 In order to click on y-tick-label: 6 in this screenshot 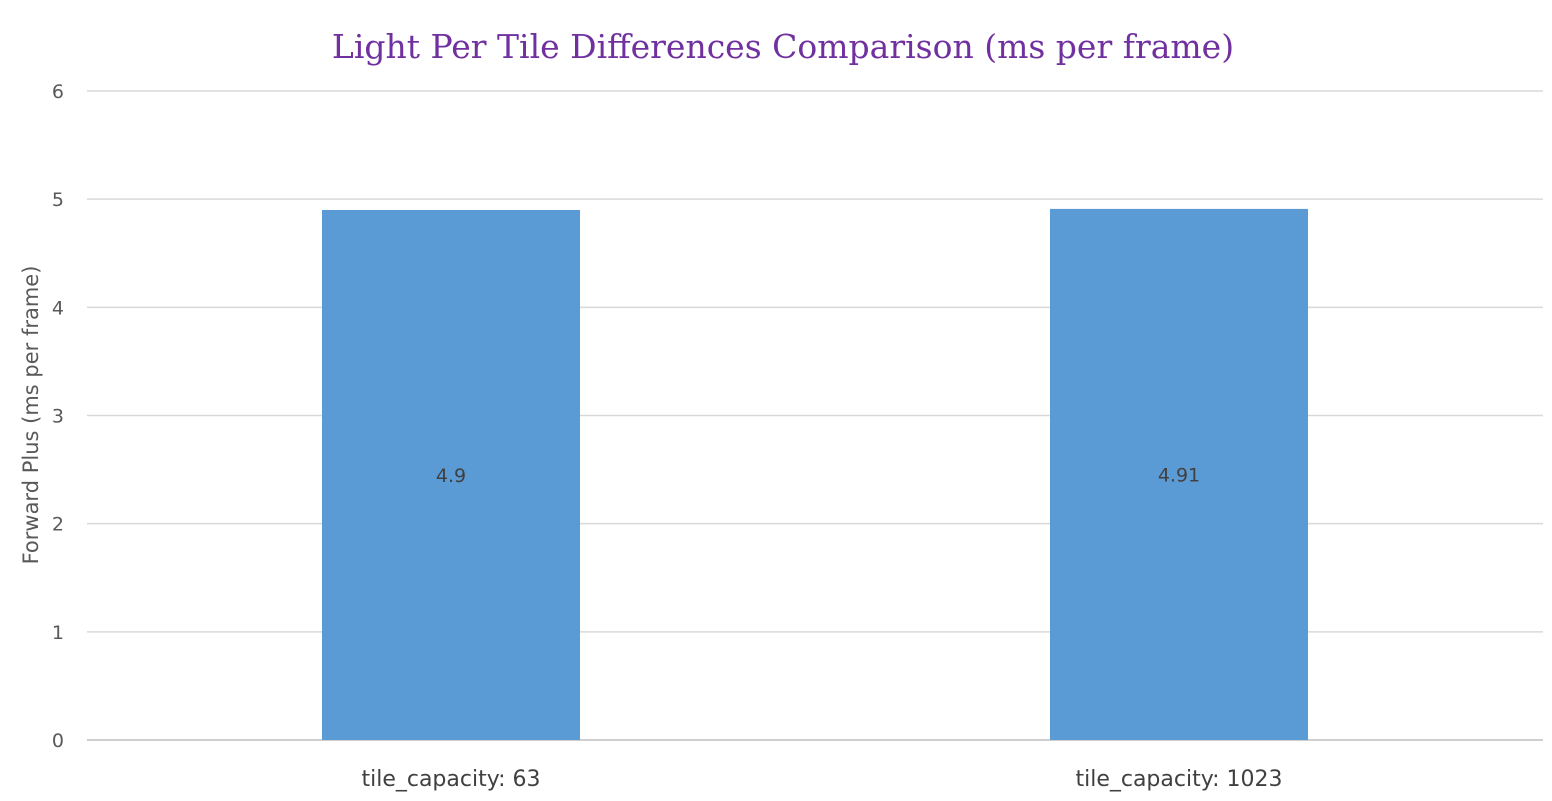, I will do `click(58, 92)`.